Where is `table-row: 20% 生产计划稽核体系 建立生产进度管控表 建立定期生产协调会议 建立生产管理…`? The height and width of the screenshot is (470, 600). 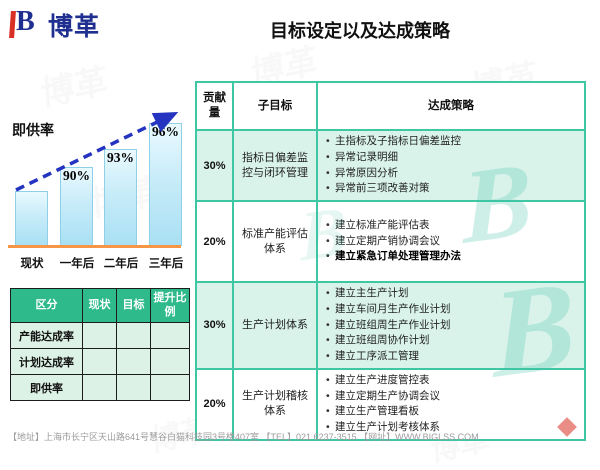 table-row: 20% 生产计划稽核体系 建立生产进度管控表 建立定期生产协调会议 建立生产管理… is located at coordinates (390, 404).